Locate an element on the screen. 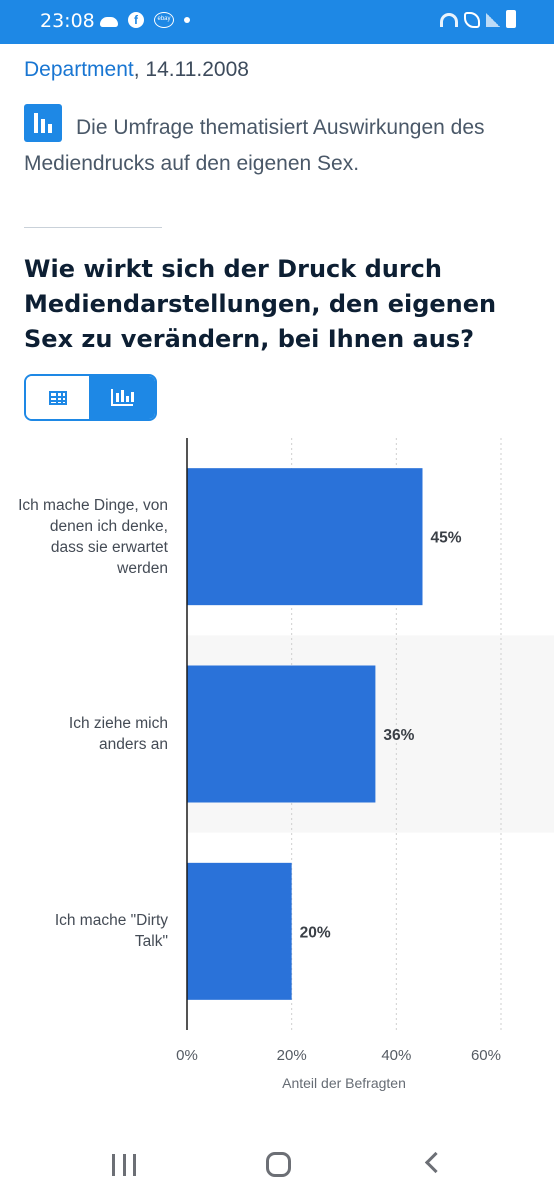  view-toggle is located at coordinates (90, 397).